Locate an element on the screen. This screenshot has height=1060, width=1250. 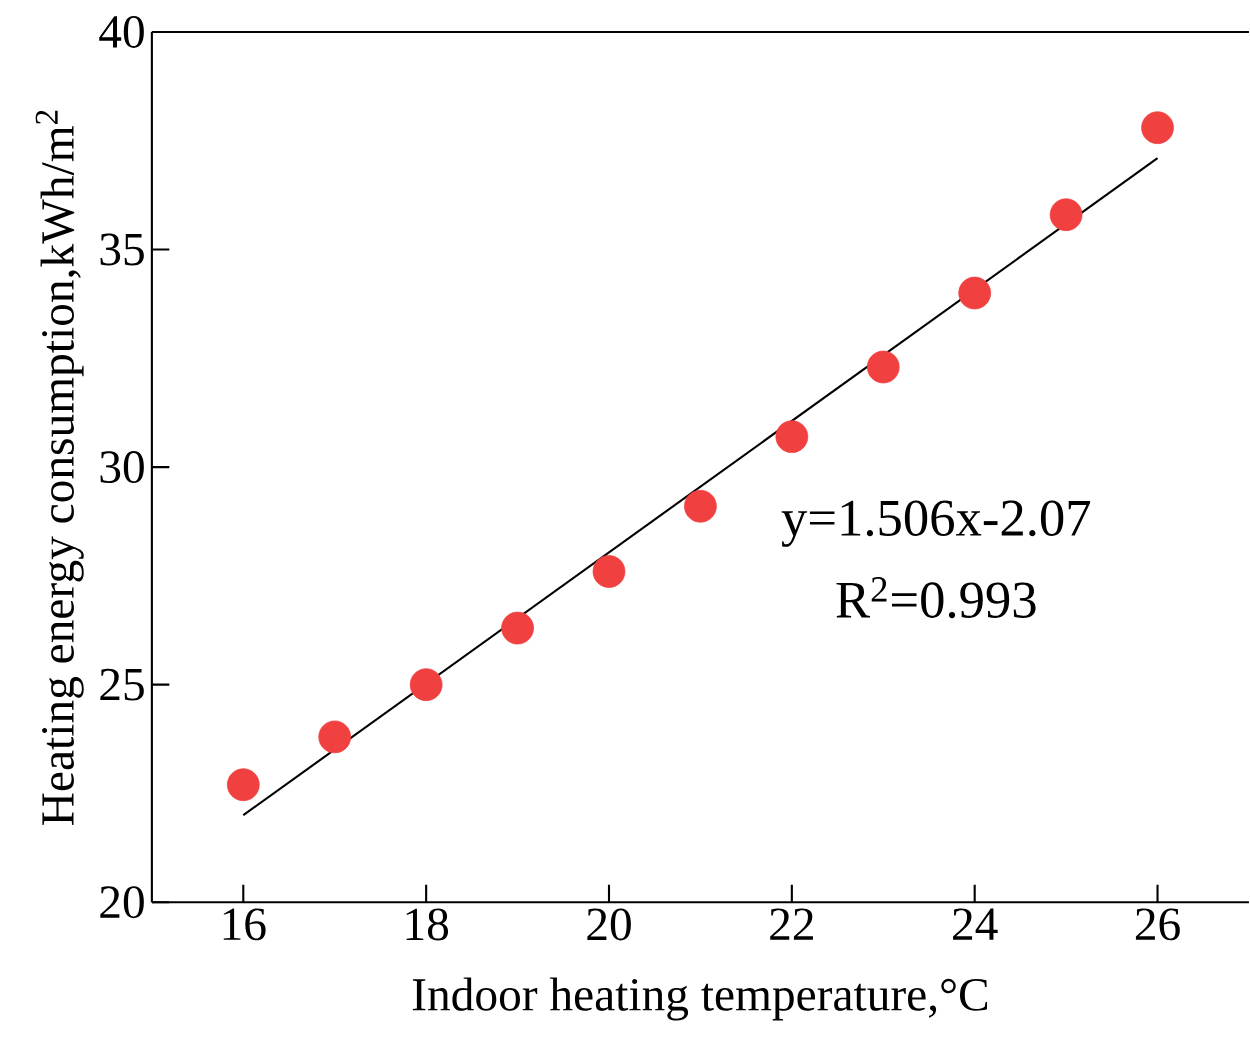
x-tick-label: 22 is located at coordinates (791, 924).